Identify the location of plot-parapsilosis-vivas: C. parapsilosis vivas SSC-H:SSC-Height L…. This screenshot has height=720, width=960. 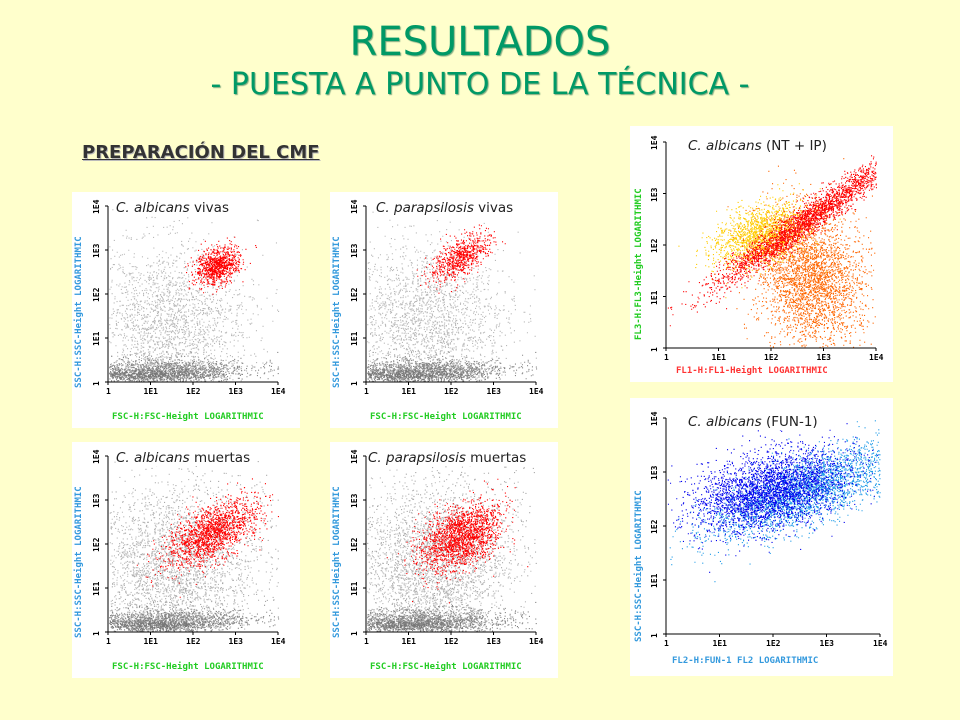
(444, 310).